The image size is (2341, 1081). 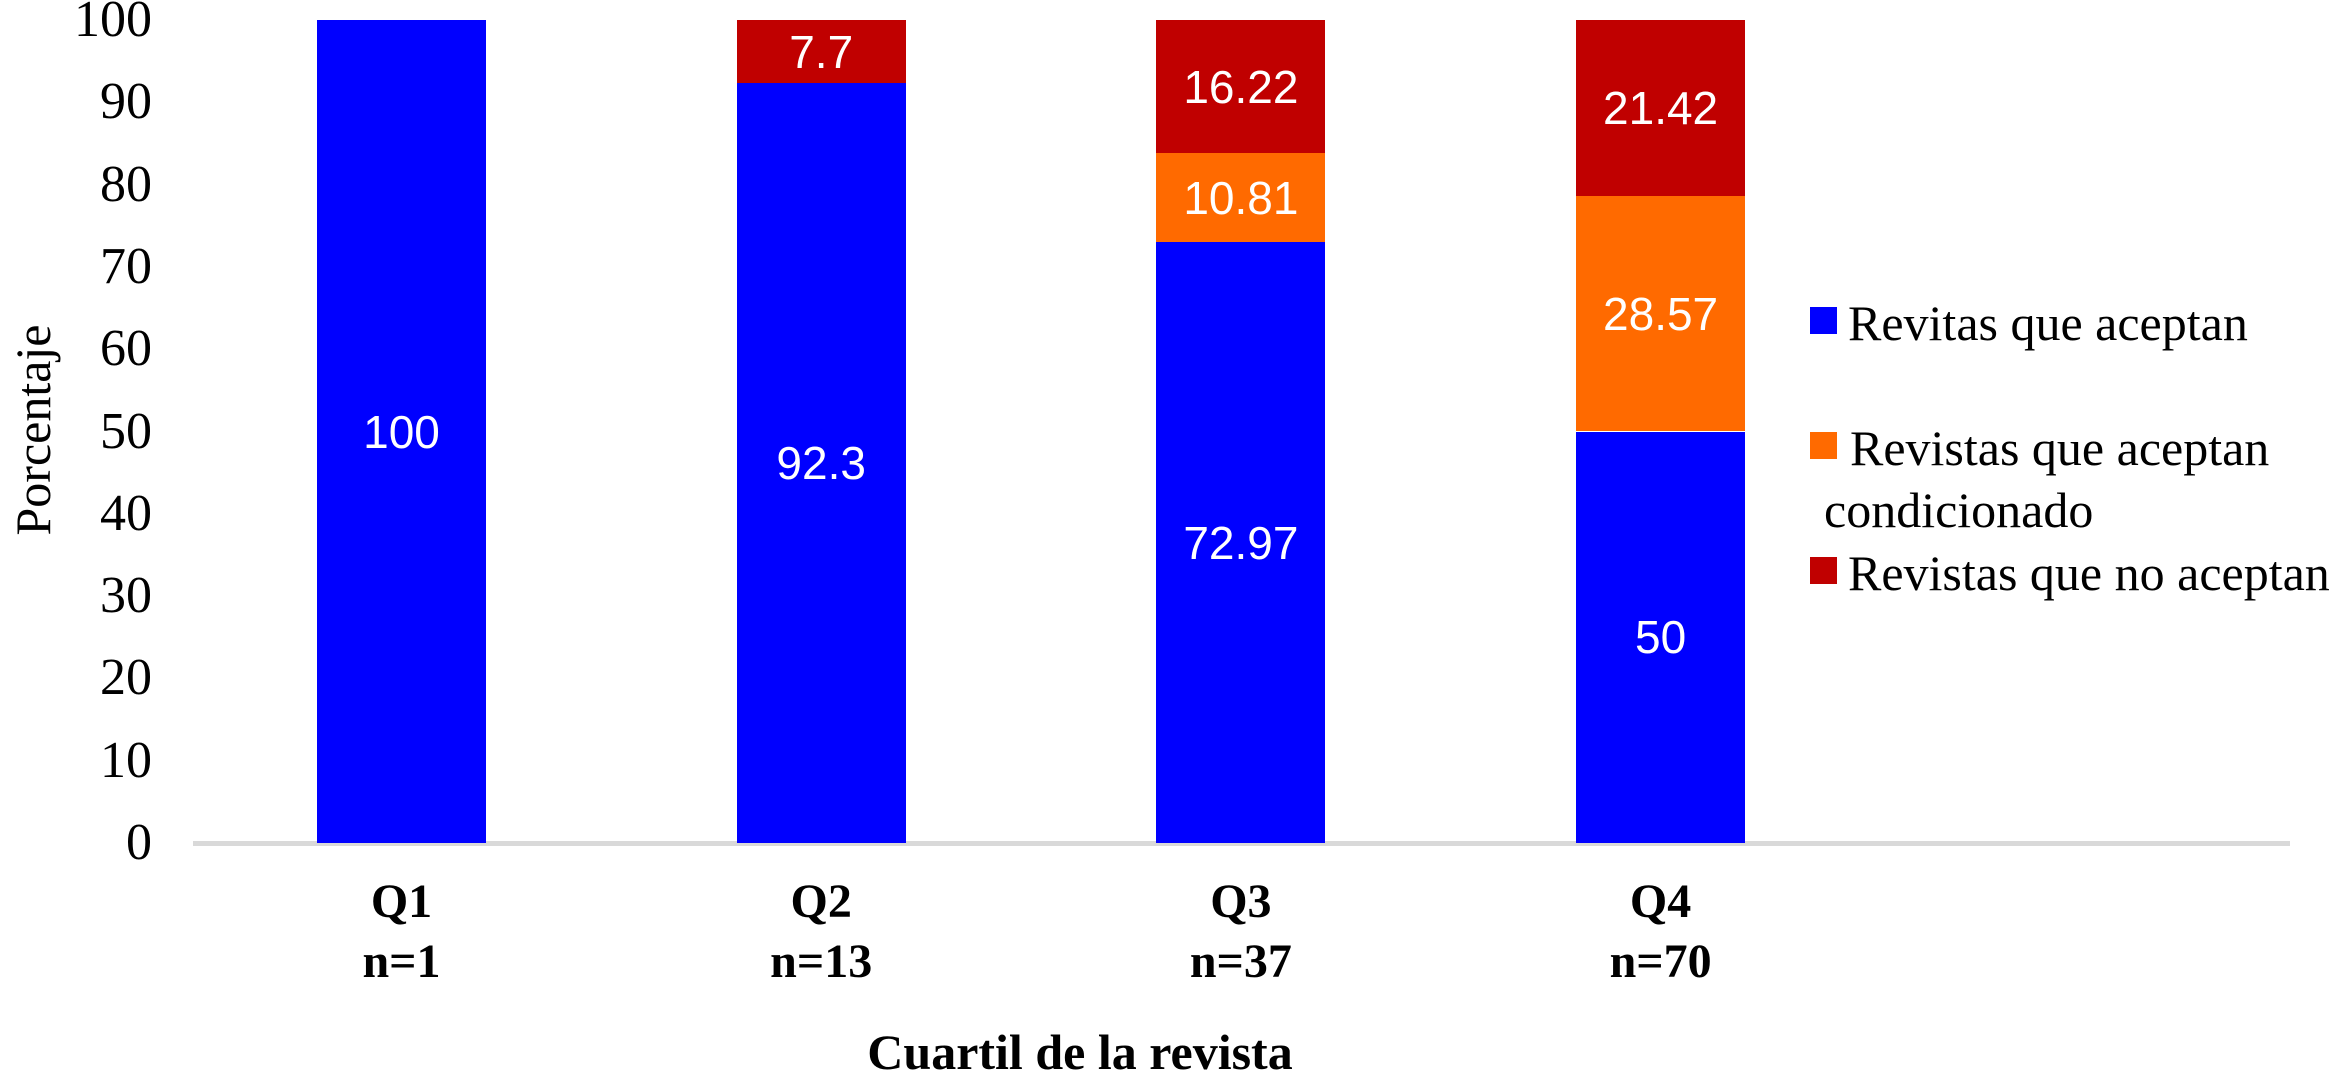 I want to click on y-tick-label: 30, so click(x=126, y=596).